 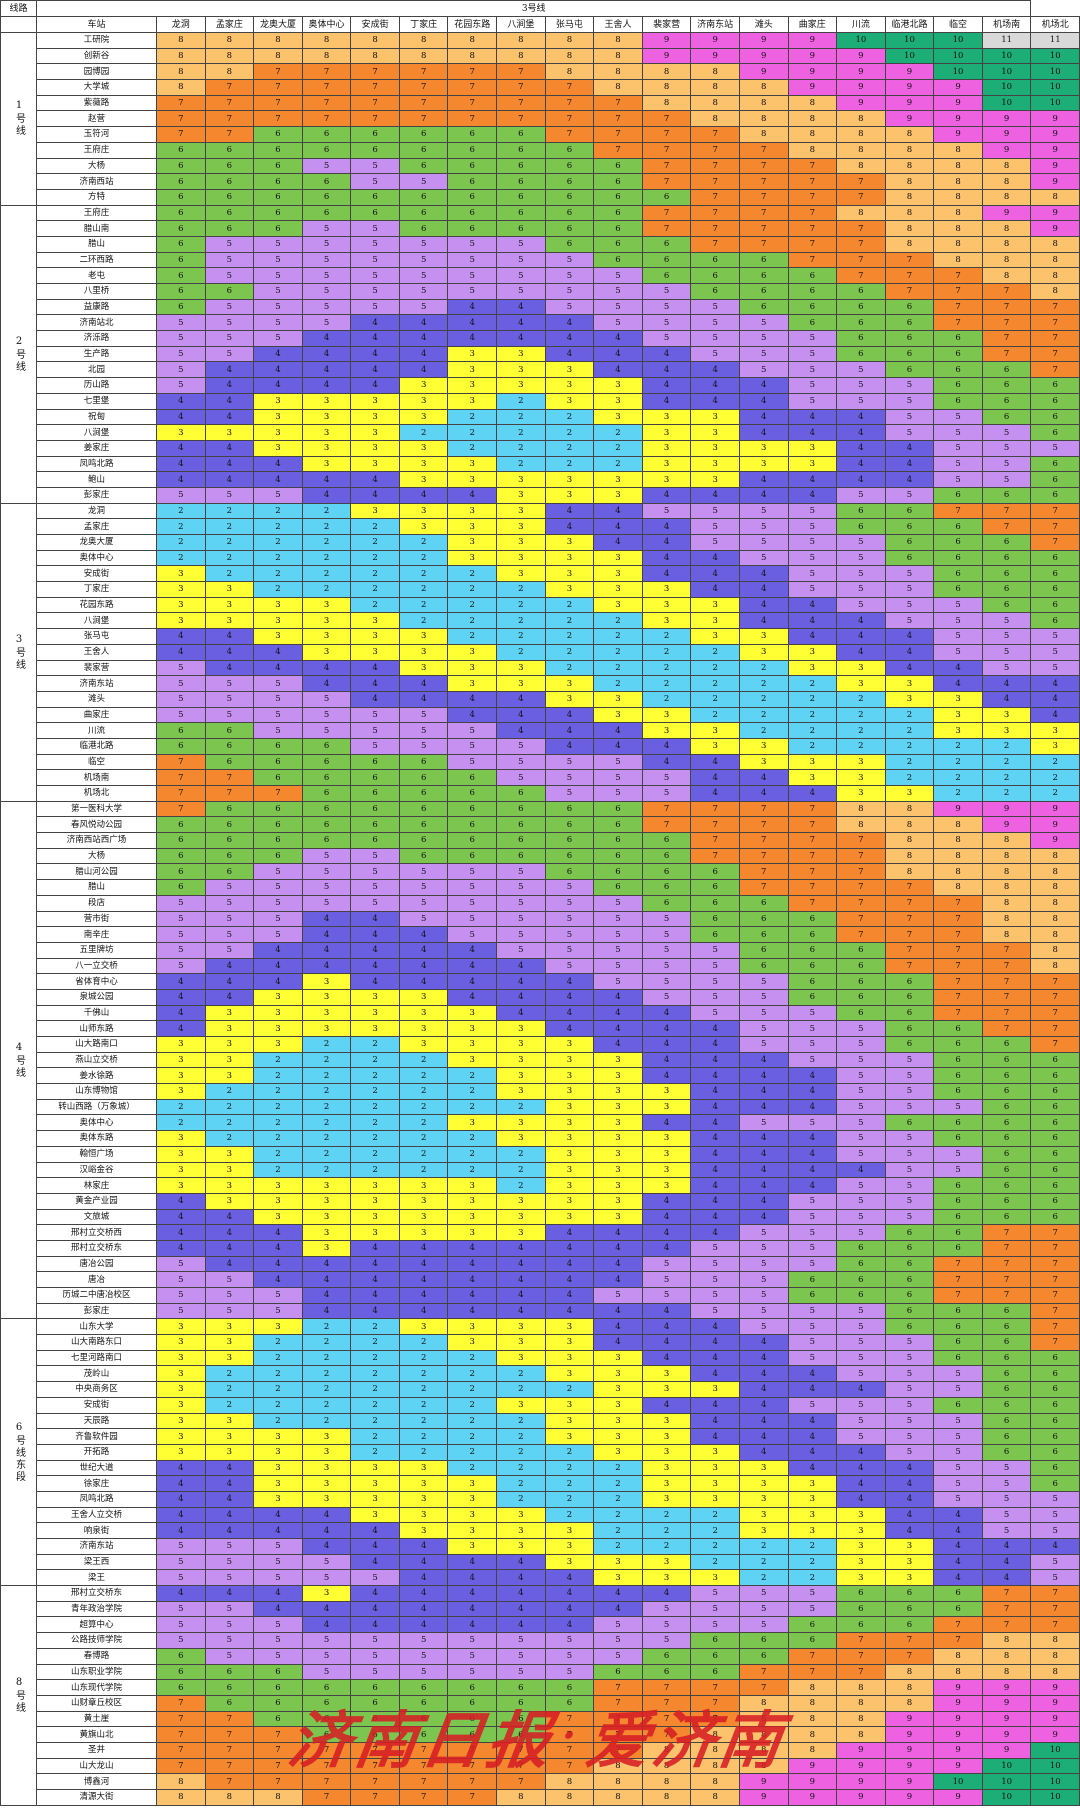 I want to click on station-row: 济南东站 5 5 5 4 4 4 3 3 3 2 2 2 2 2 3 3 4 4 4, so click(x=540, y=1546).